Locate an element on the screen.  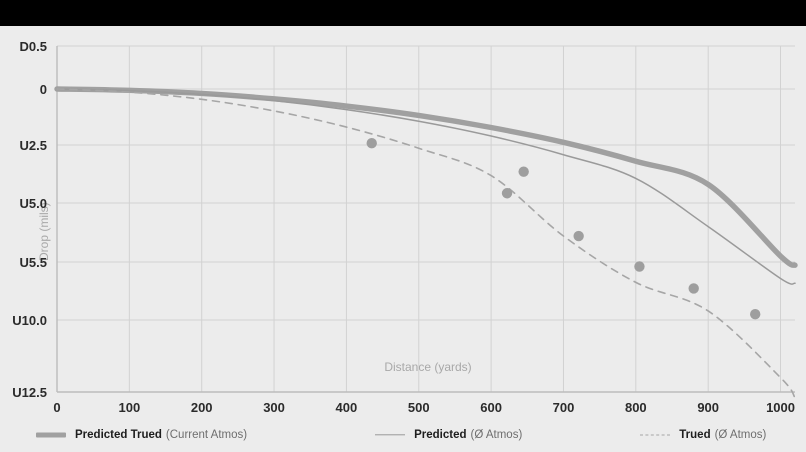
legend-sub-predicted: (Ø Atmos) is located at coordinates (496, 435).